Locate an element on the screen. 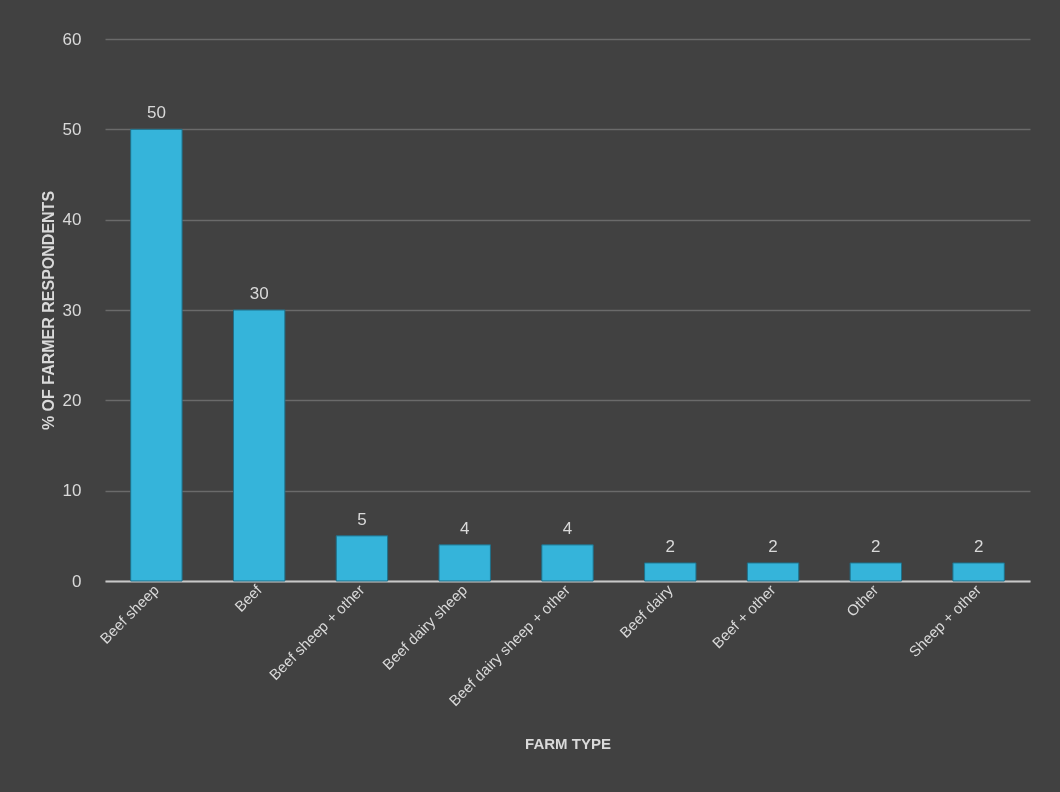 The image size is (1060, 792). y-tick-label: 50 is located at coordinates (72, 129).